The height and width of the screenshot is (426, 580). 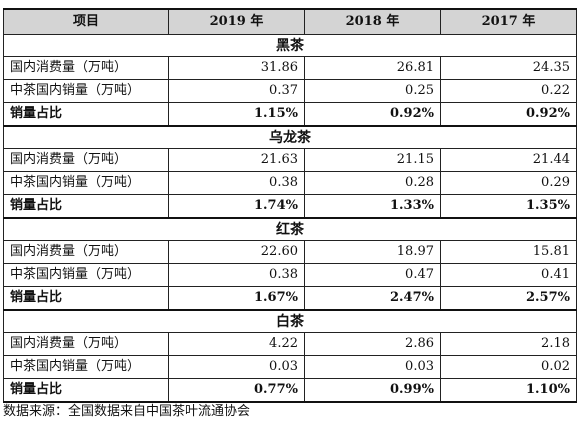 I want to click on value-2017: 0.22, so click(x=508, y=91).